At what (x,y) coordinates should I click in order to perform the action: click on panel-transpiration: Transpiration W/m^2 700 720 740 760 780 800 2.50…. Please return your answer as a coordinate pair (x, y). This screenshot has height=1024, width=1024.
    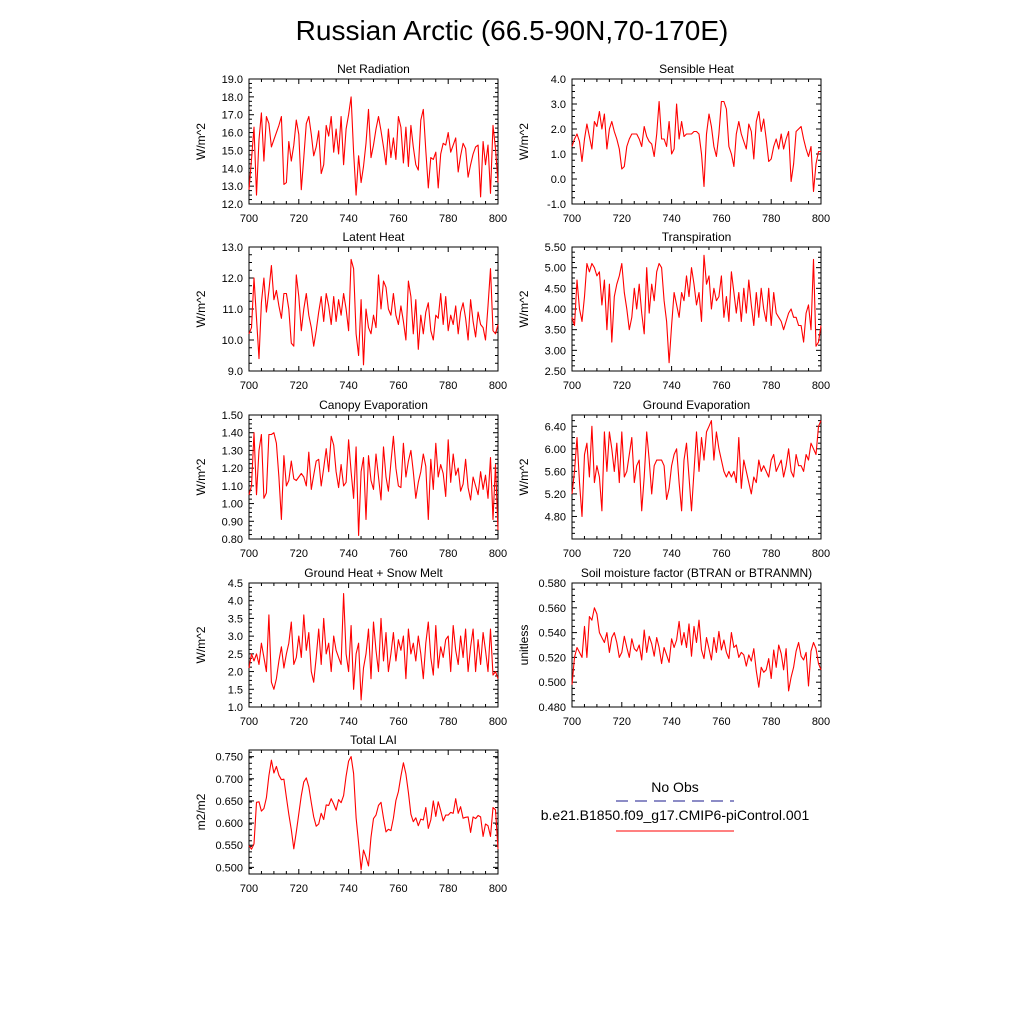
    Looking at the image, I should click on (673, 311).